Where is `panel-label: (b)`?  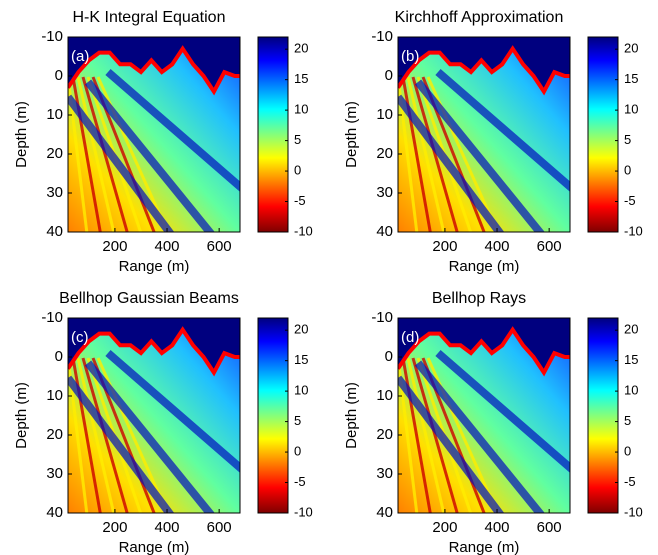
panel-label: (b) is located at coordinates (410, 56).